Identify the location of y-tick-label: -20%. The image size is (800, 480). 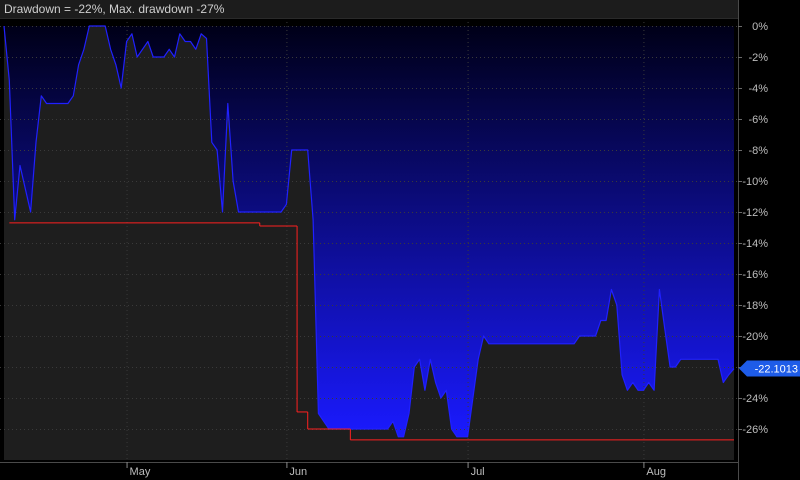
(755, 337).